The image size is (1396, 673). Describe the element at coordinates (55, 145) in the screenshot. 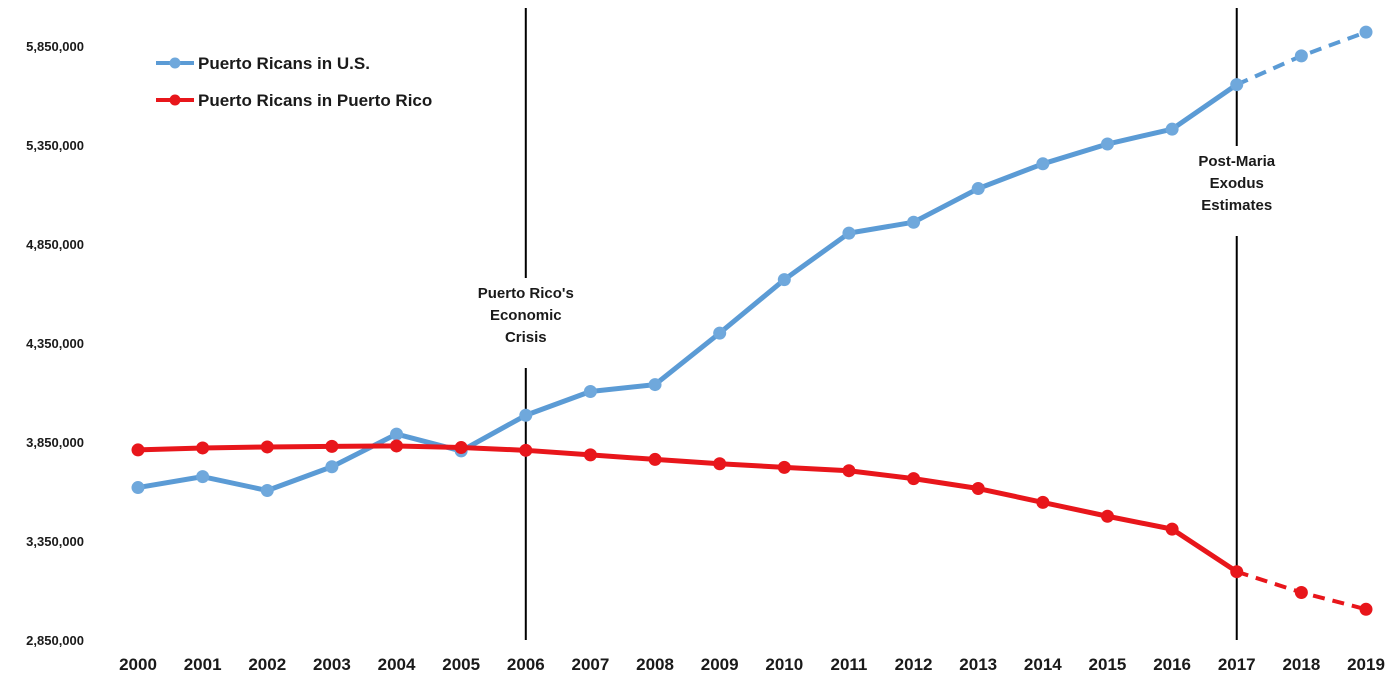

I see `y-tick-label: 5,350,000` at that location.